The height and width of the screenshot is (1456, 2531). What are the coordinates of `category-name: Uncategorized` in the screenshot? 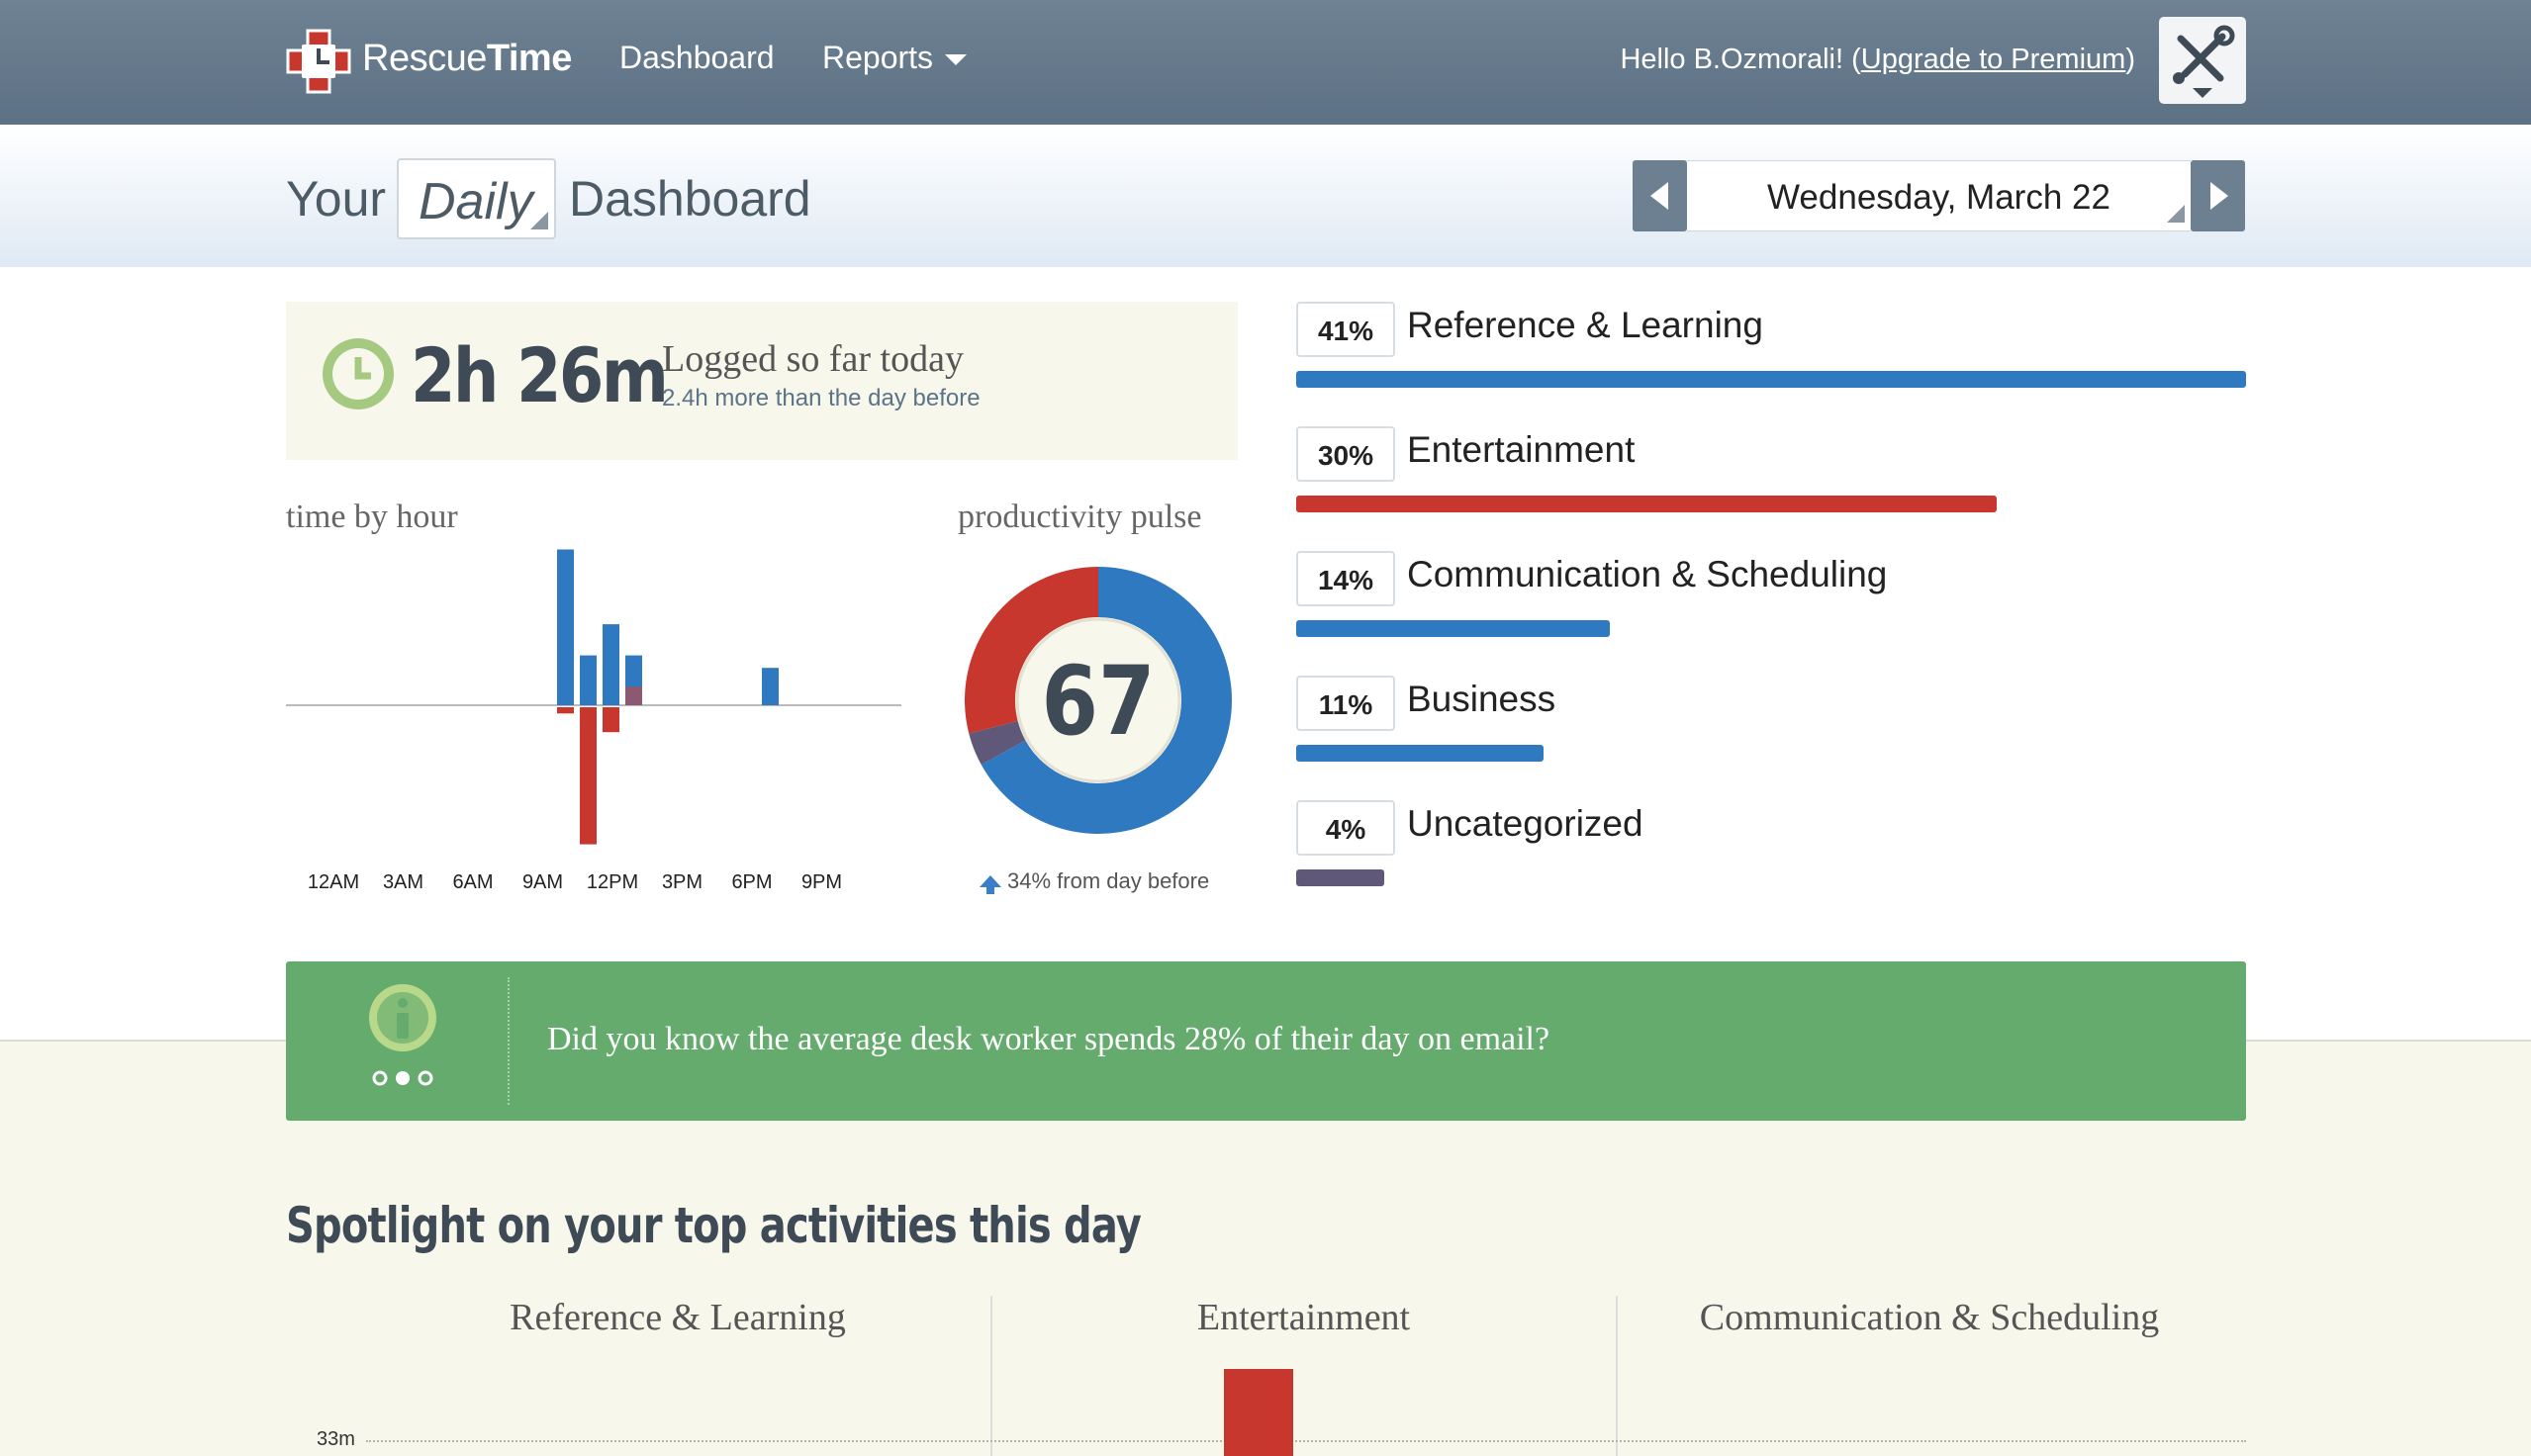 It's located at (1525, 823).